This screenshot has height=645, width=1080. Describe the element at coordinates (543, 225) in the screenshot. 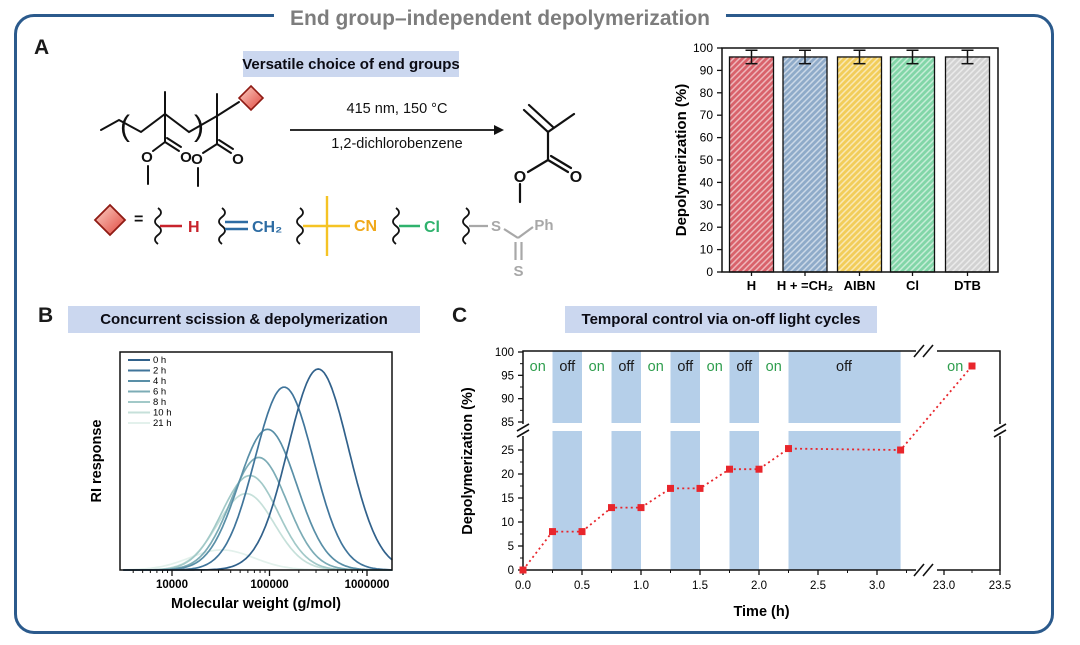

I see `phenyl-label: Ph` at that location.